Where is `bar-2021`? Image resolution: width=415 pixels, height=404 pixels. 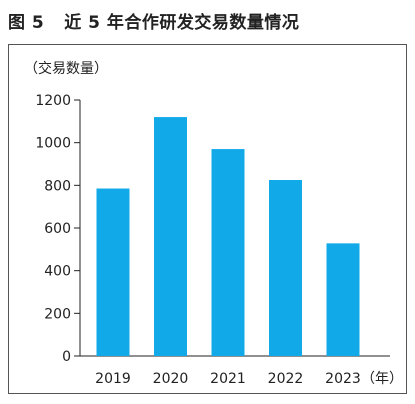 bar-2021 is located at coordinates (228, 252).